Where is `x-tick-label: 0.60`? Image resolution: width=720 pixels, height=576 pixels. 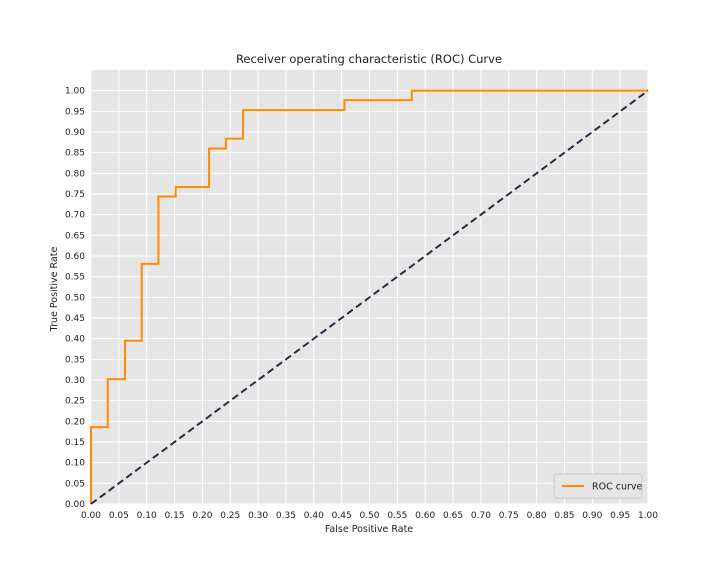 x-tick-label: 0.60 is located at coordinates (425, 516).